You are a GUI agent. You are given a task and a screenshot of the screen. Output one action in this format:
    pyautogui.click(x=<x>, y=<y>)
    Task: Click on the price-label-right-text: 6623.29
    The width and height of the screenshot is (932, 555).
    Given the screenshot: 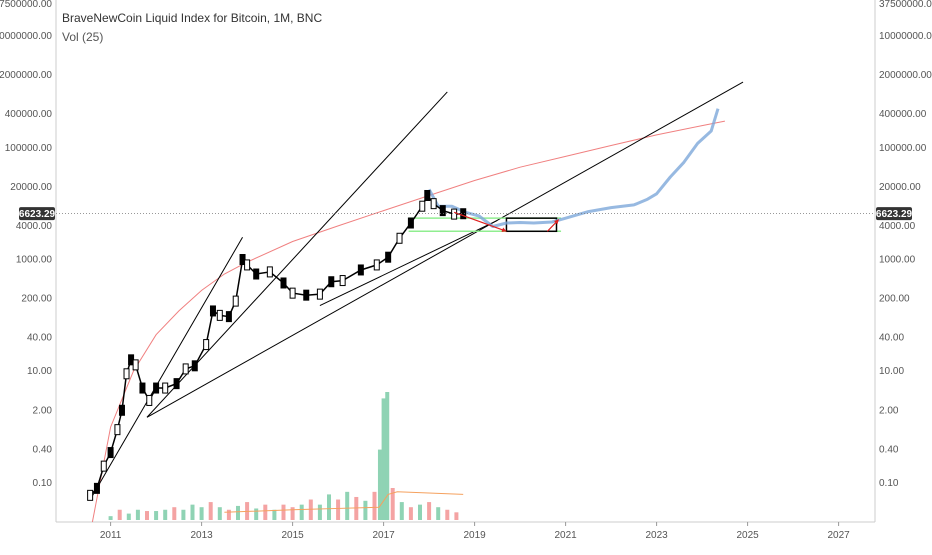 What is the action you would take?
    pyautogui.click(x=894, y=214)
    